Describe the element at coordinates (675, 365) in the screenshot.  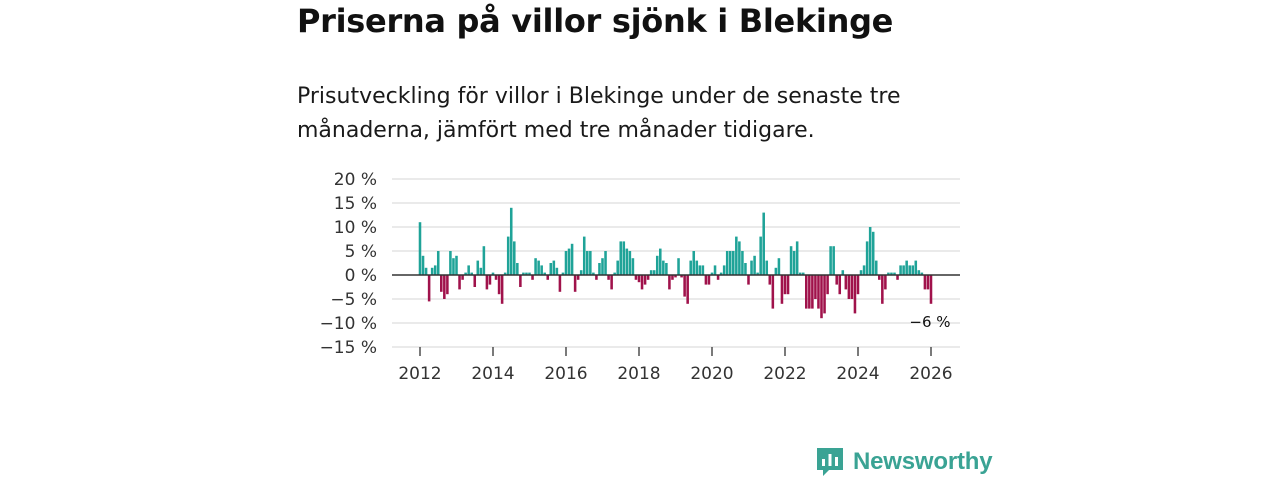
I see `x-axis: 2012 2014 2016 2018 2020 2022 2024 2026` at that location.